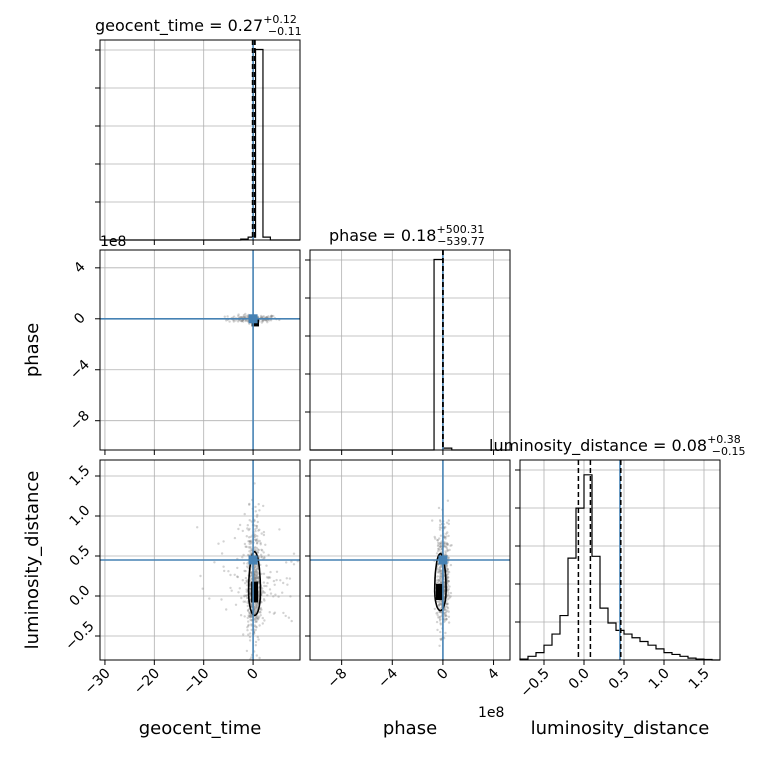 This screenshot has width=760, height=760. Describe the element at coordinates (617, 445) in the screenshot. I see `title-luminosity-distance: luminosity_distance = 0.08+0.38 −0.15` at that location.